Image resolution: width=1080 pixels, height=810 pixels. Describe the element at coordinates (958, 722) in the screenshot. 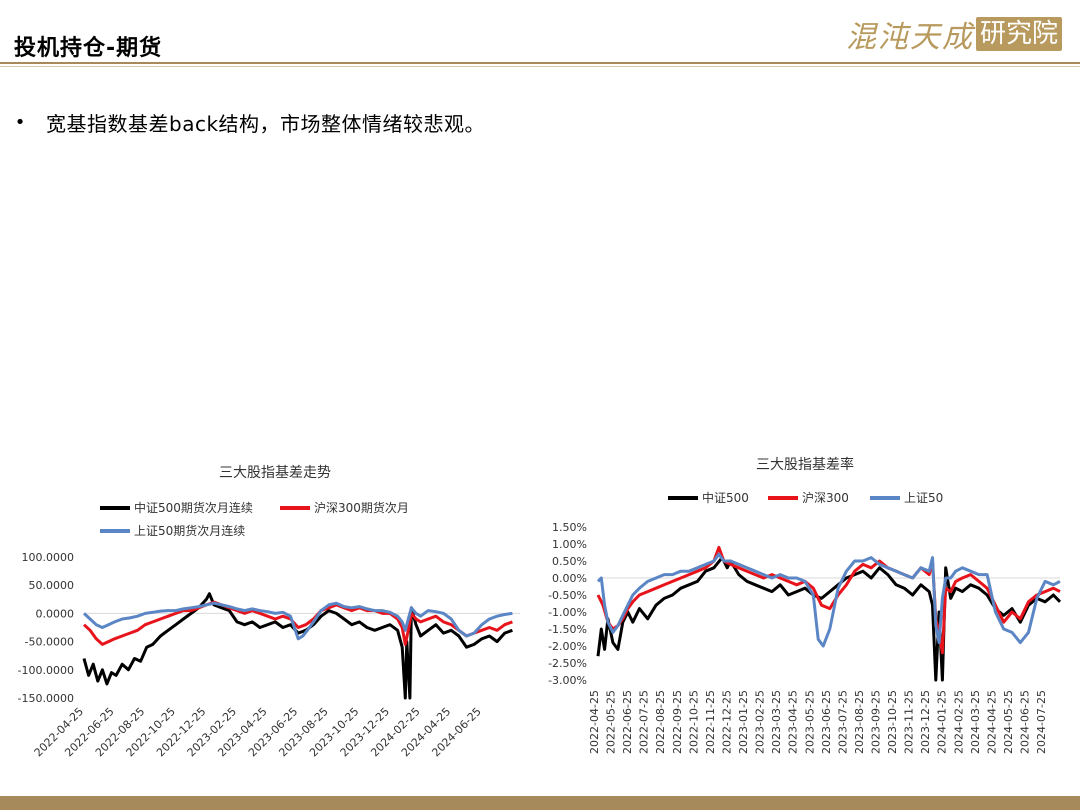

I see `x-tick-label: 2024-02-25` at that location.